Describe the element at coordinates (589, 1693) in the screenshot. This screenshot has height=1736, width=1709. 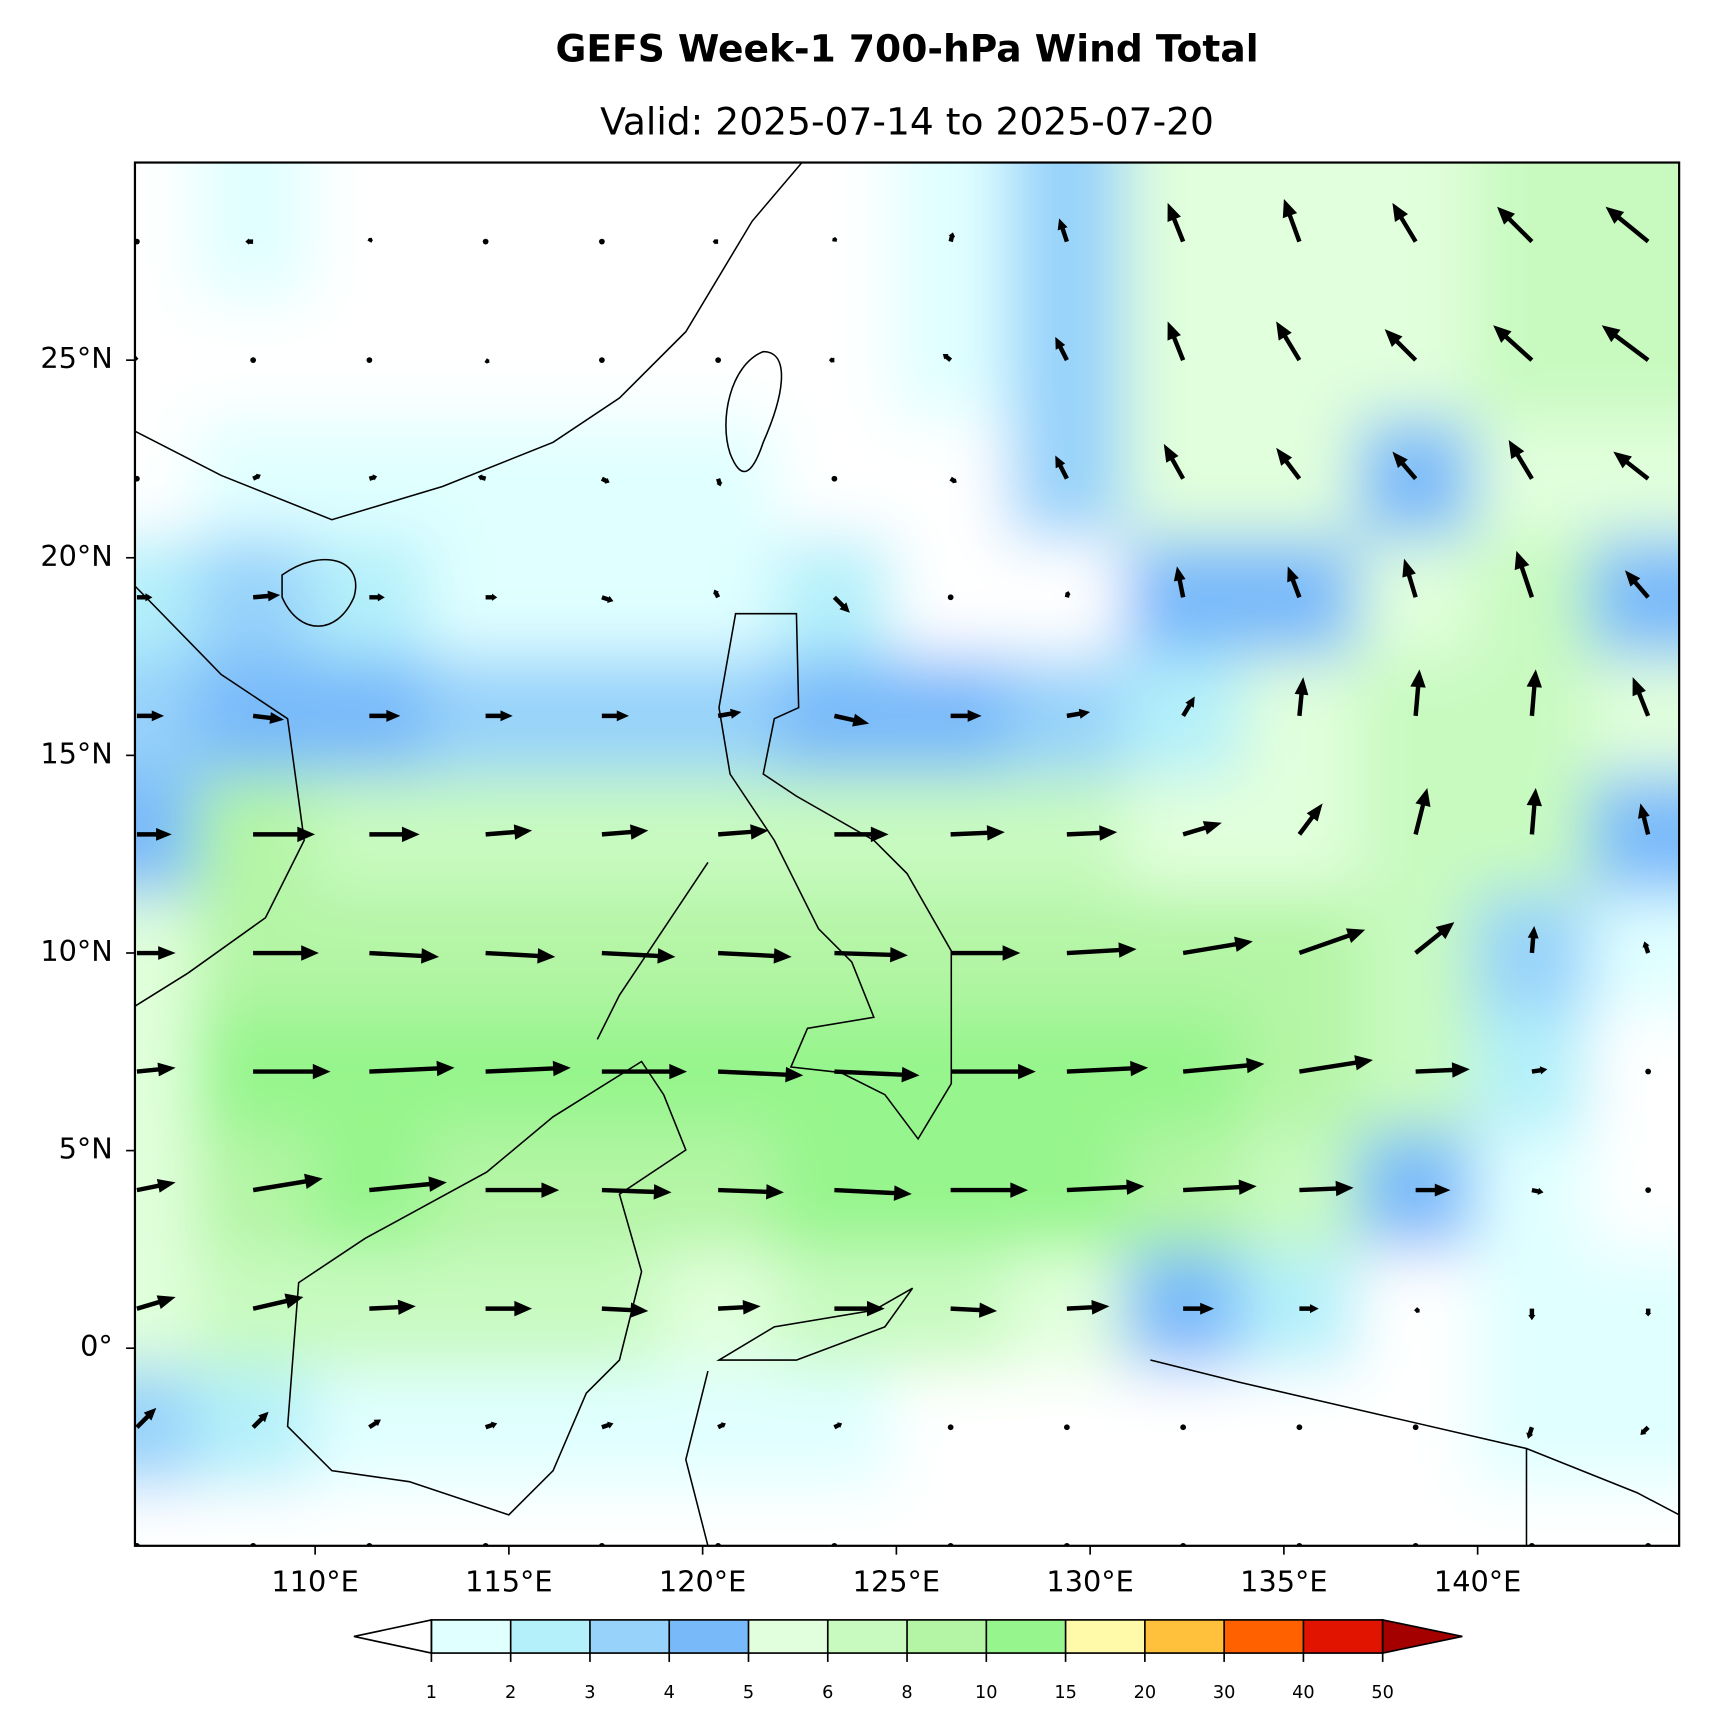
I see `colorbar-tick-label: 3` at that location.